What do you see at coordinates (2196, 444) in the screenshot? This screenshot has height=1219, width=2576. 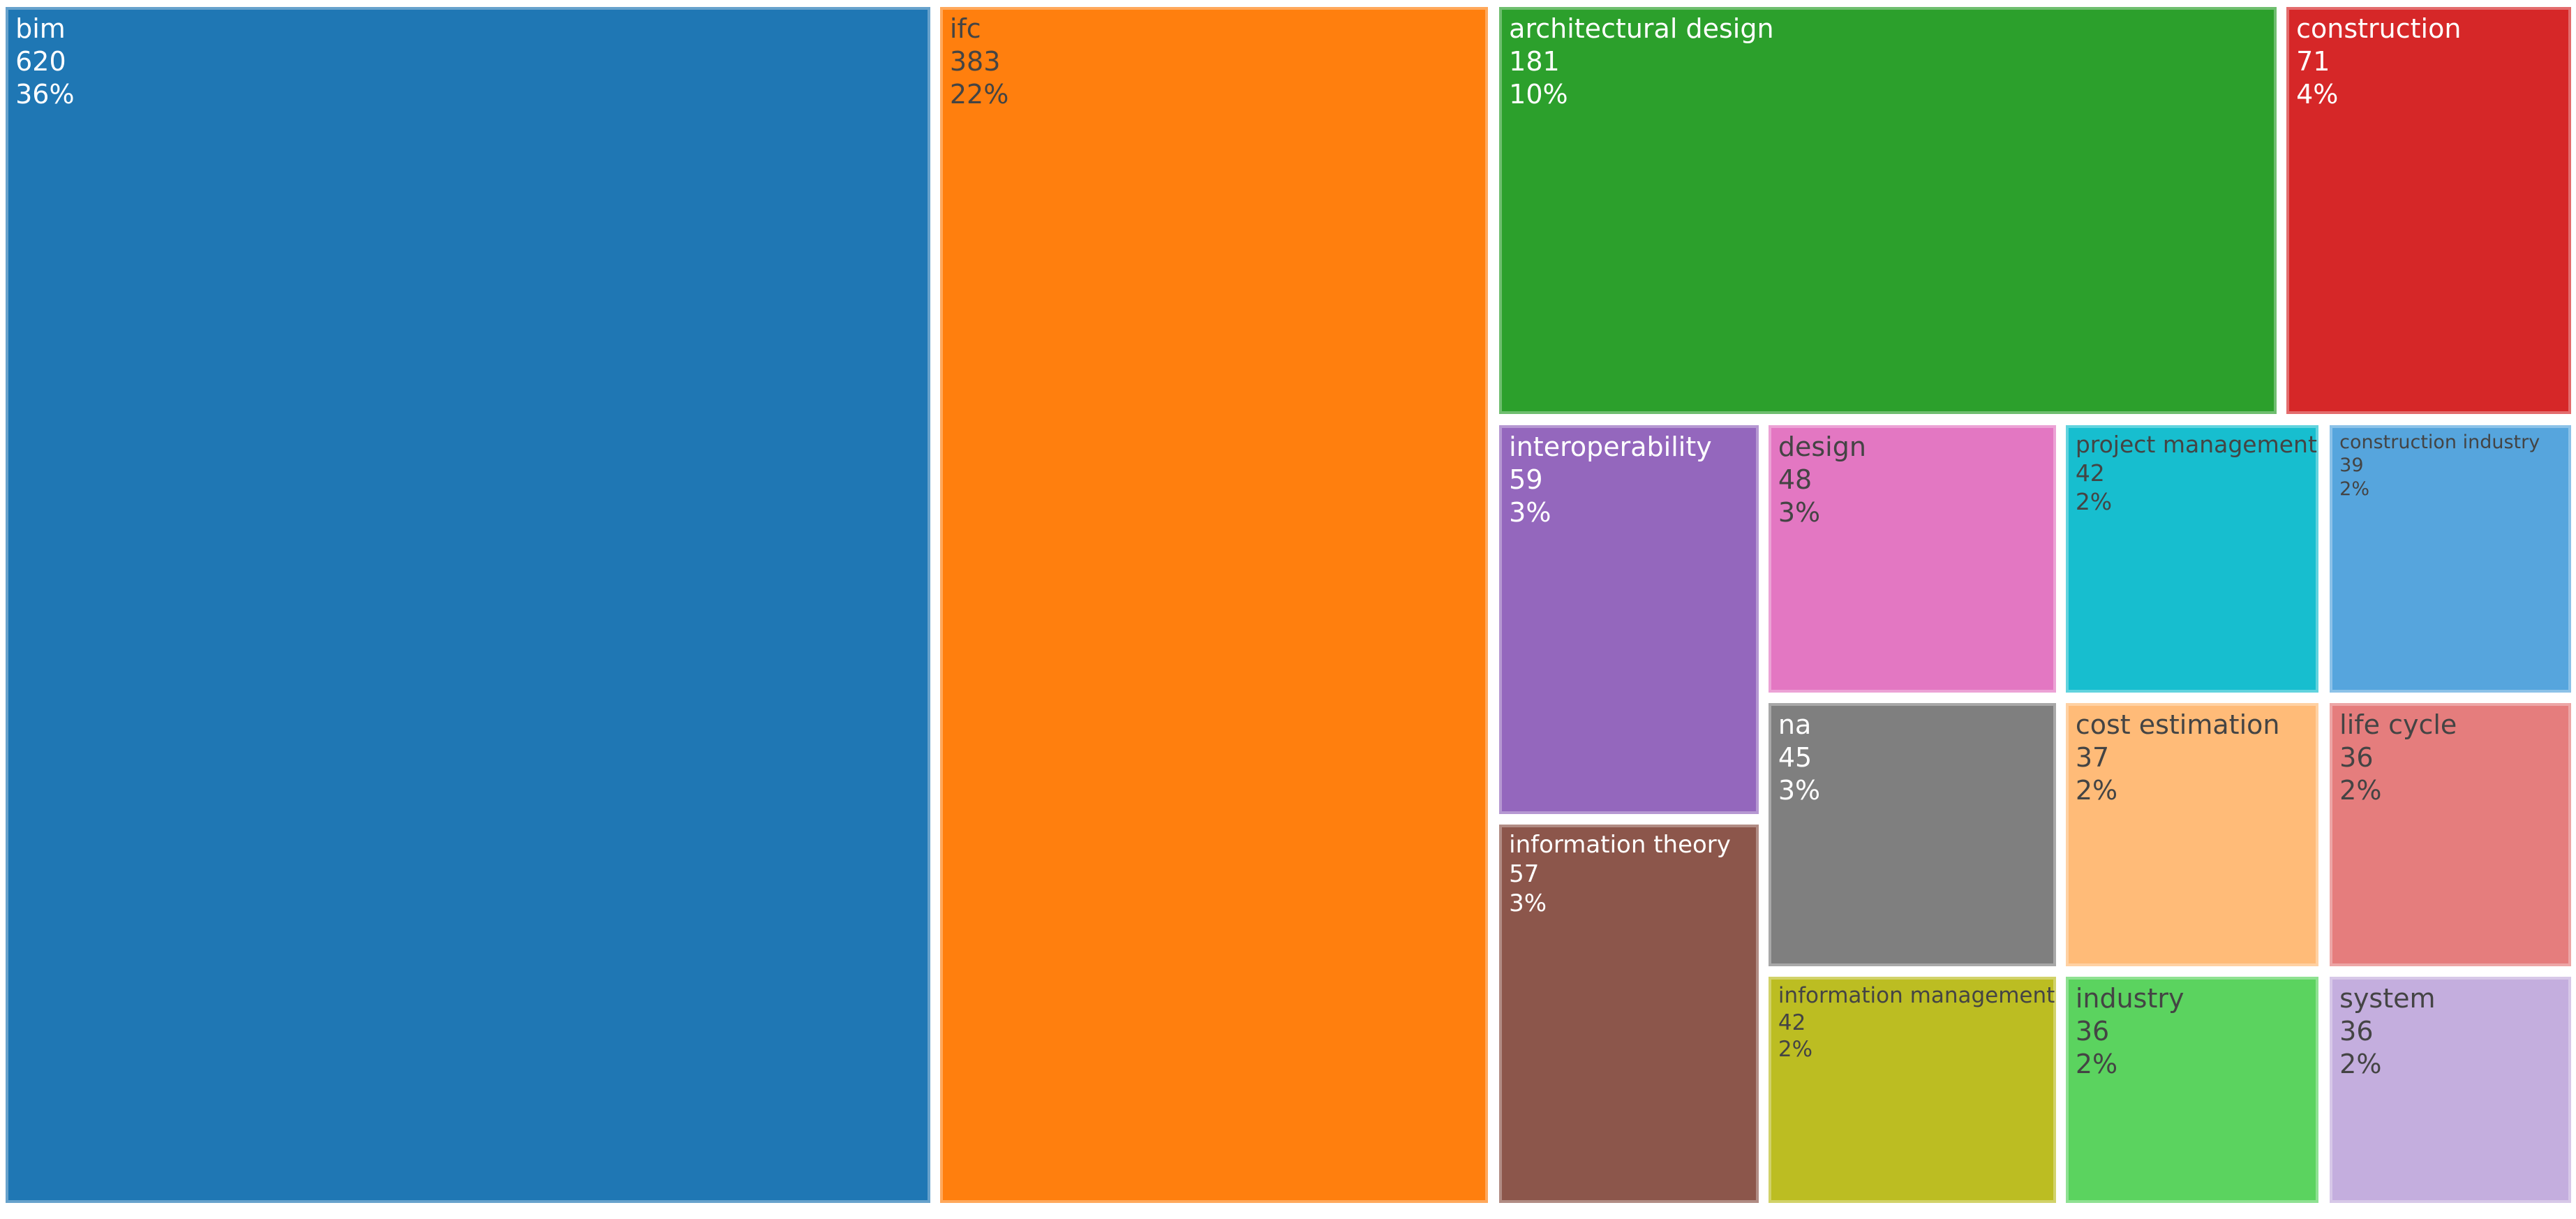 I see `tile-label: project management` at bounding box center [2196, 444].